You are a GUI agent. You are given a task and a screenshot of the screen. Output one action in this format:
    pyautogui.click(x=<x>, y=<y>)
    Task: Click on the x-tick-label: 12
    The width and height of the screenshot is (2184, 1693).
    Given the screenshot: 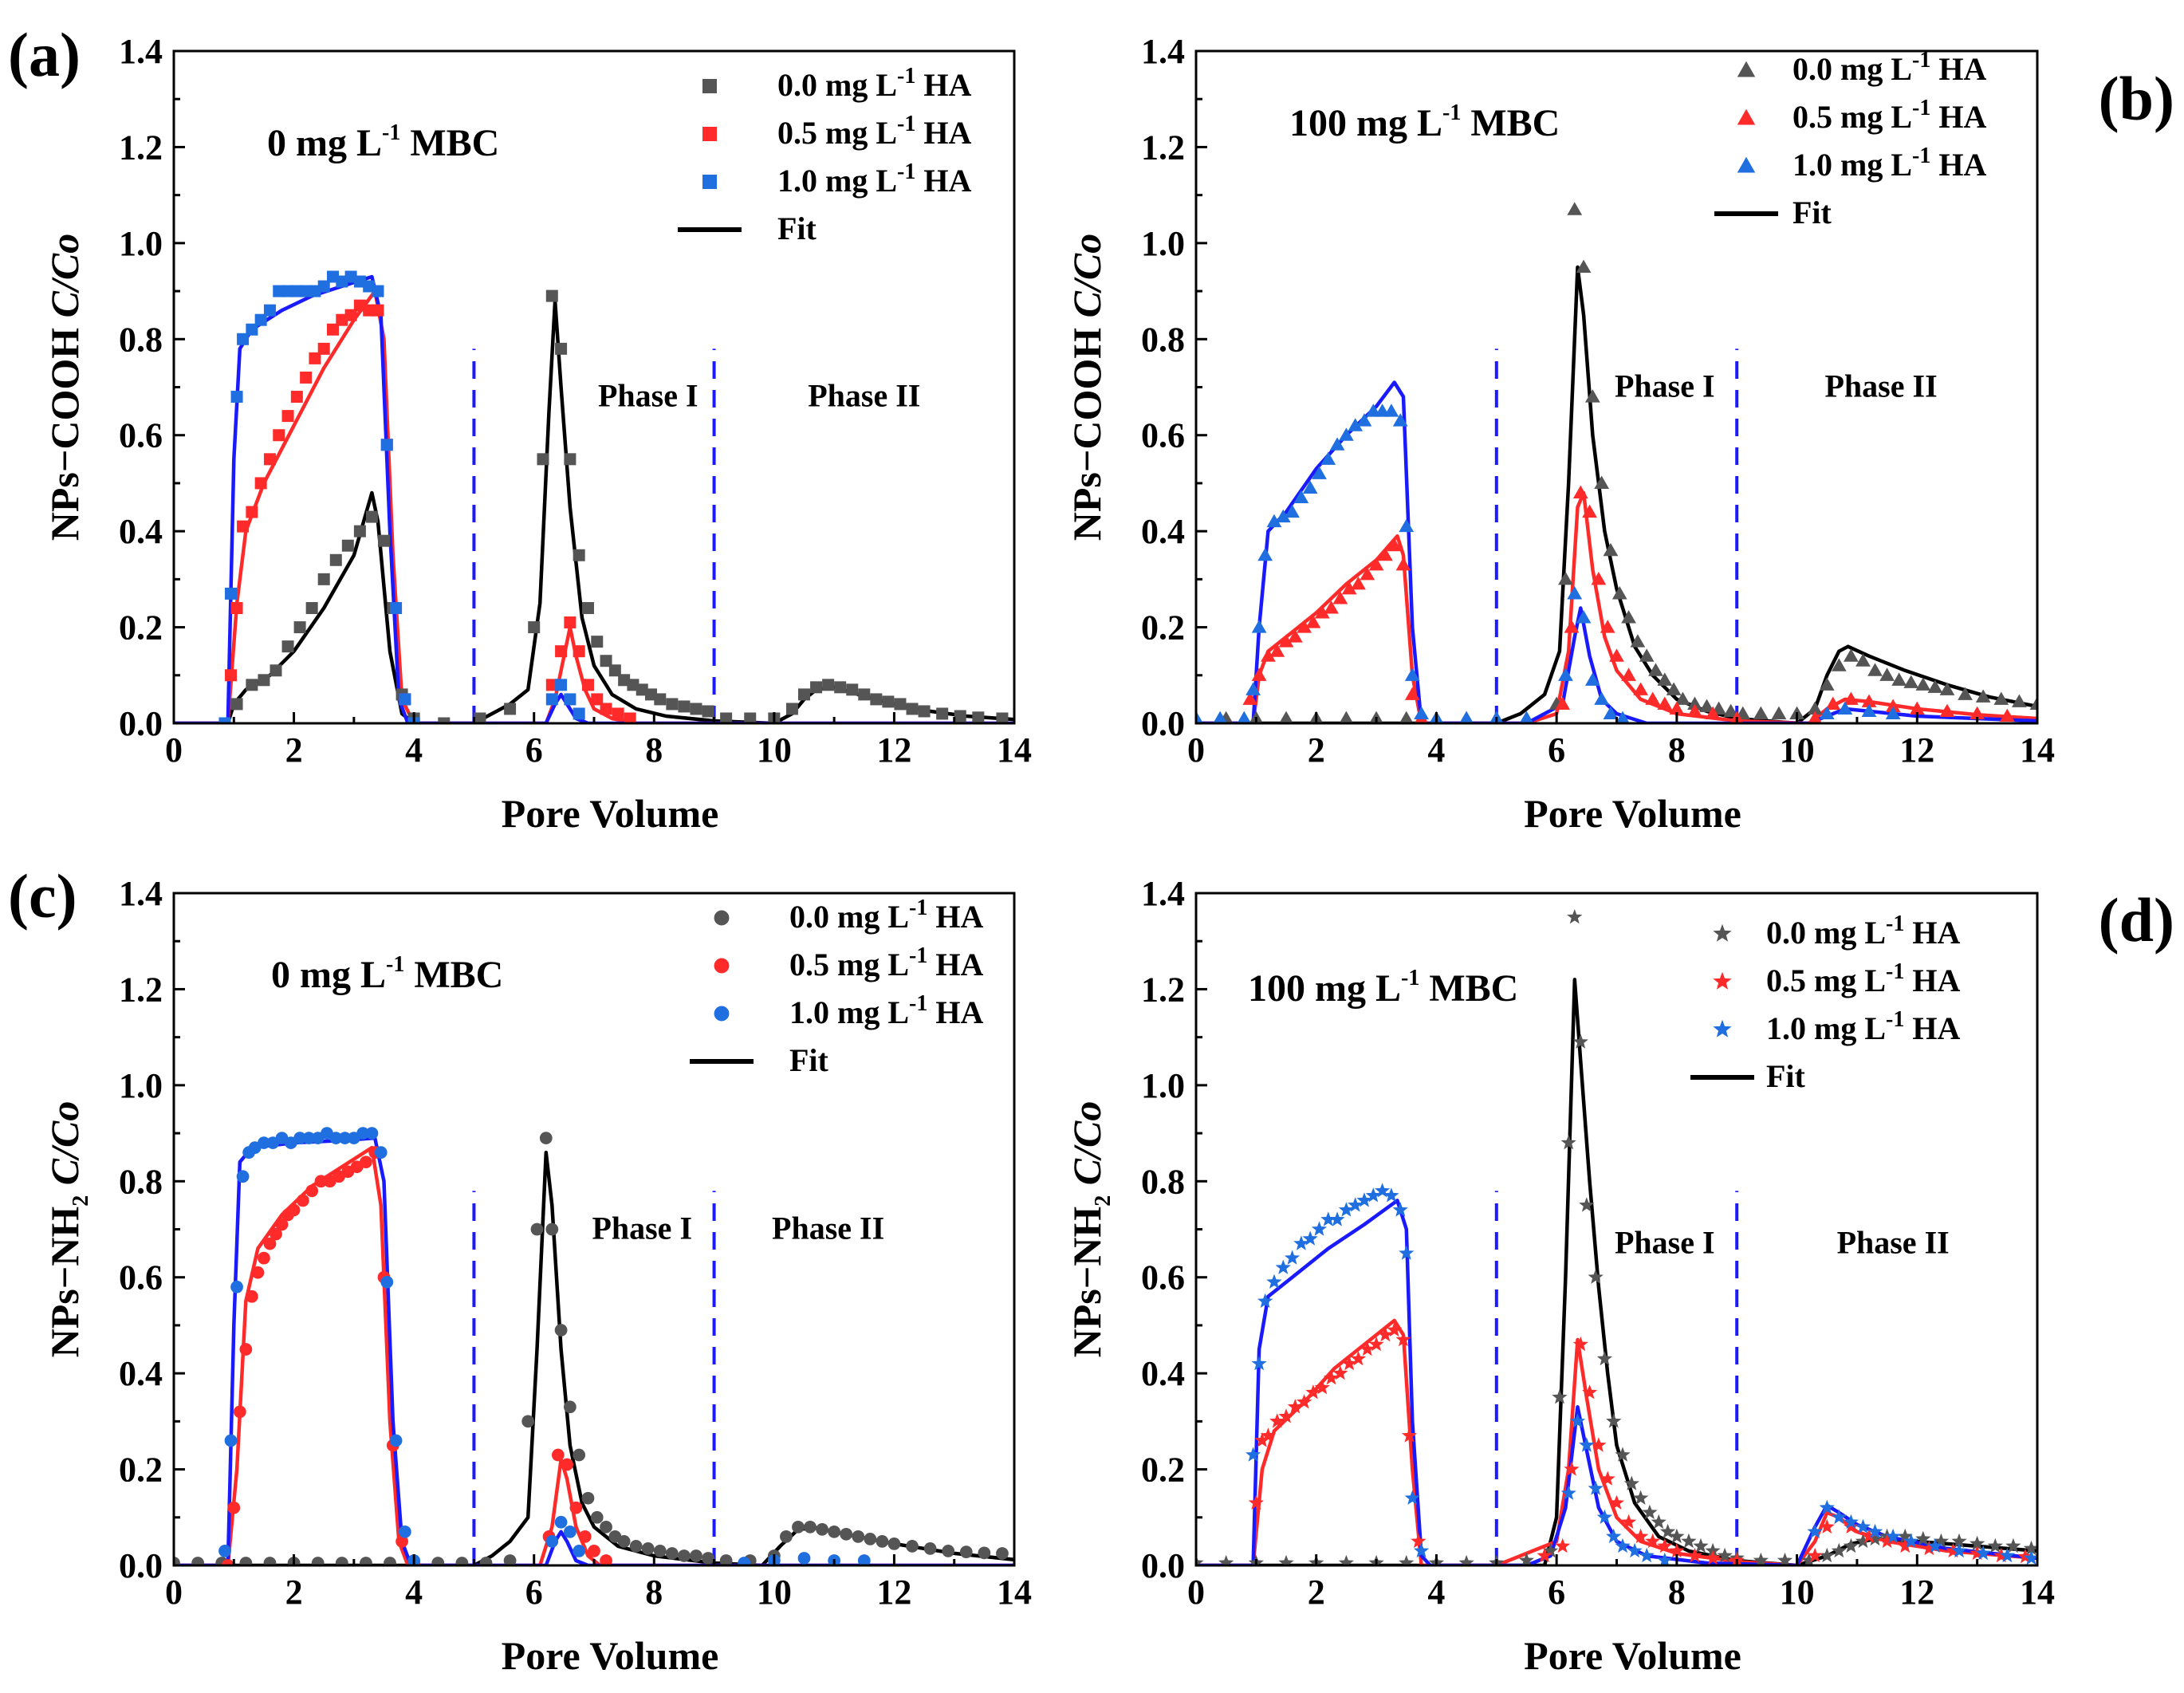 What is the action you would take?
    pyautogui.click(x=1916, y=750)
    